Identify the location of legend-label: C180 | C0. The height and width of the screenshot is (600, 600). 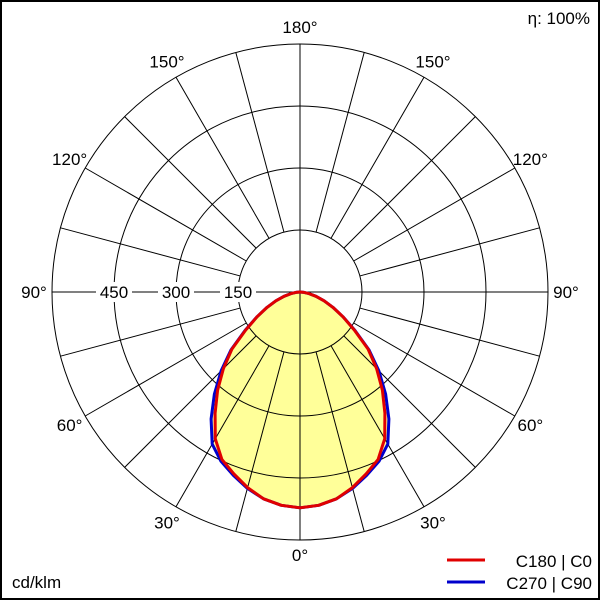
(554, 561).